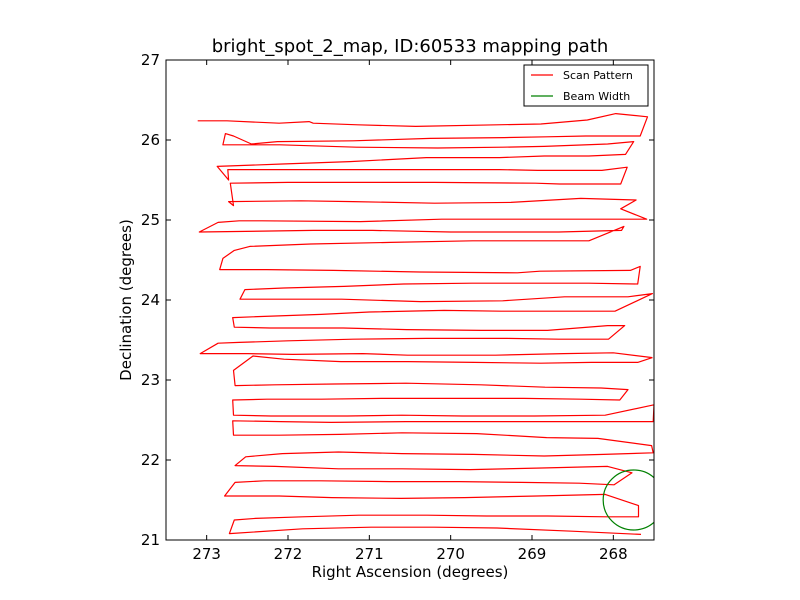  What do you see at coordinates (596, 96) in the screenshot?
I see `legend-label-beam-width: Beam Width` at bounding box center [596, 96].